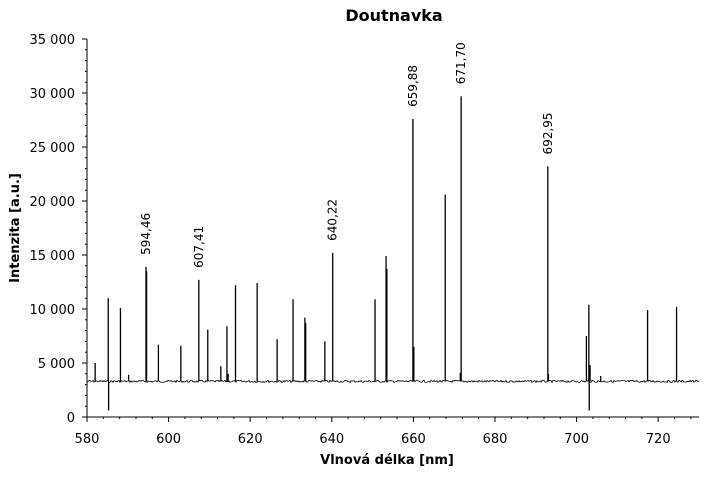 The image size is (705, 479). I want to click on peak-annotation: 671,70, so click(461, 63).